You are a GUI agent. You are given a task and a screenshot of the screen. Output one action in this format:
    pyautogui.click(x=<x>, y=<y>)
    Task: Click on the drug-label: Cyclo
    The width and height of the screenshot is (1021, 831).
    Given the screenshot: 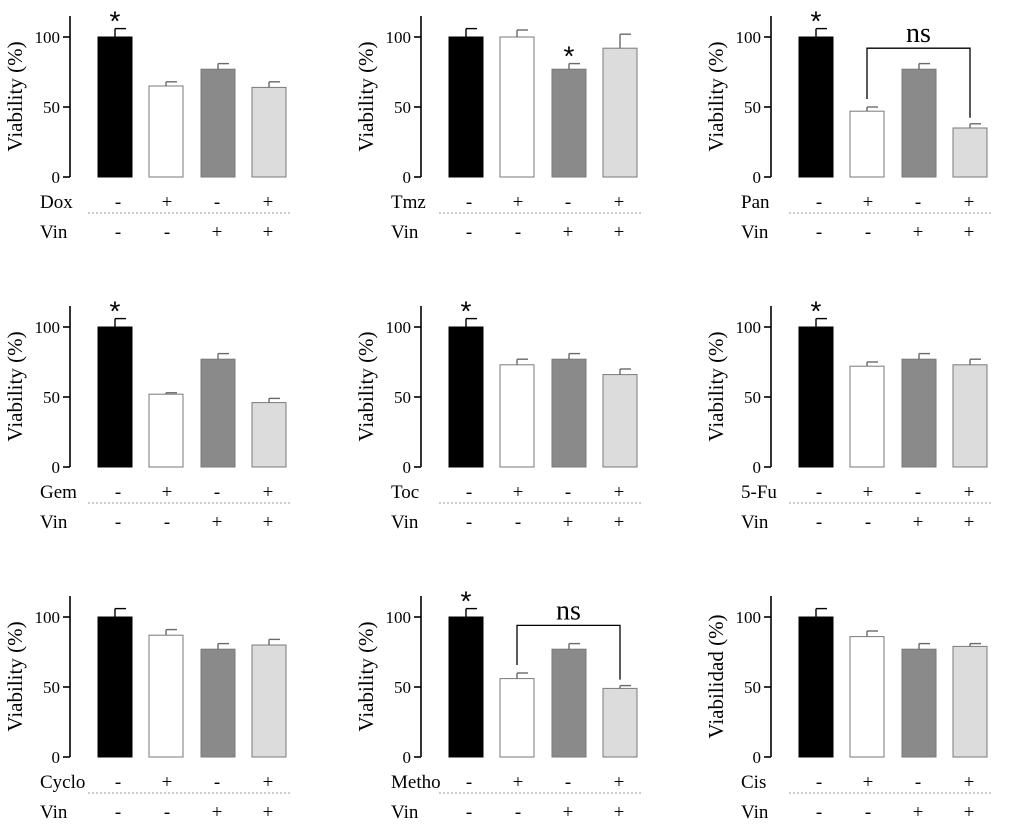 What is the action you would take?
    pyautogui.click(x=62, y=782)
    